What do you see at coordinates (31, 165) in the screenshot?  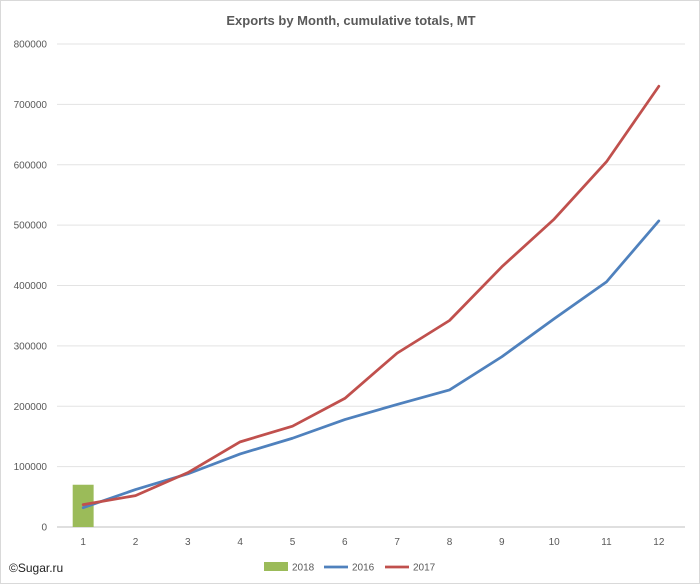 I see `y-tick-label: 600000` at bounding box center [31, 165].